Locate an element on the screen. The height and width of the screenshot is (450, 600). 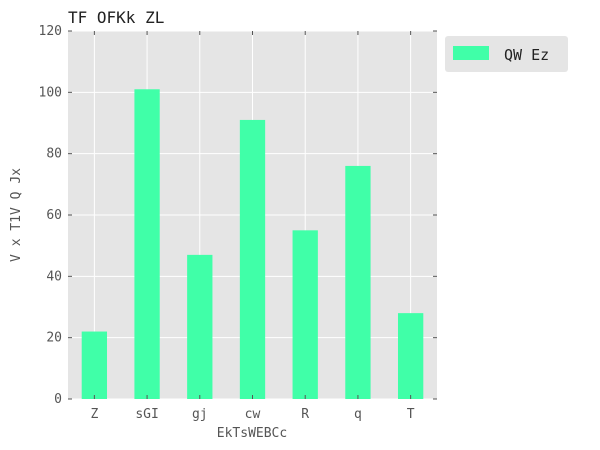
x-axis-label: EkTsWEBCc is located at coordinates (252, 433).